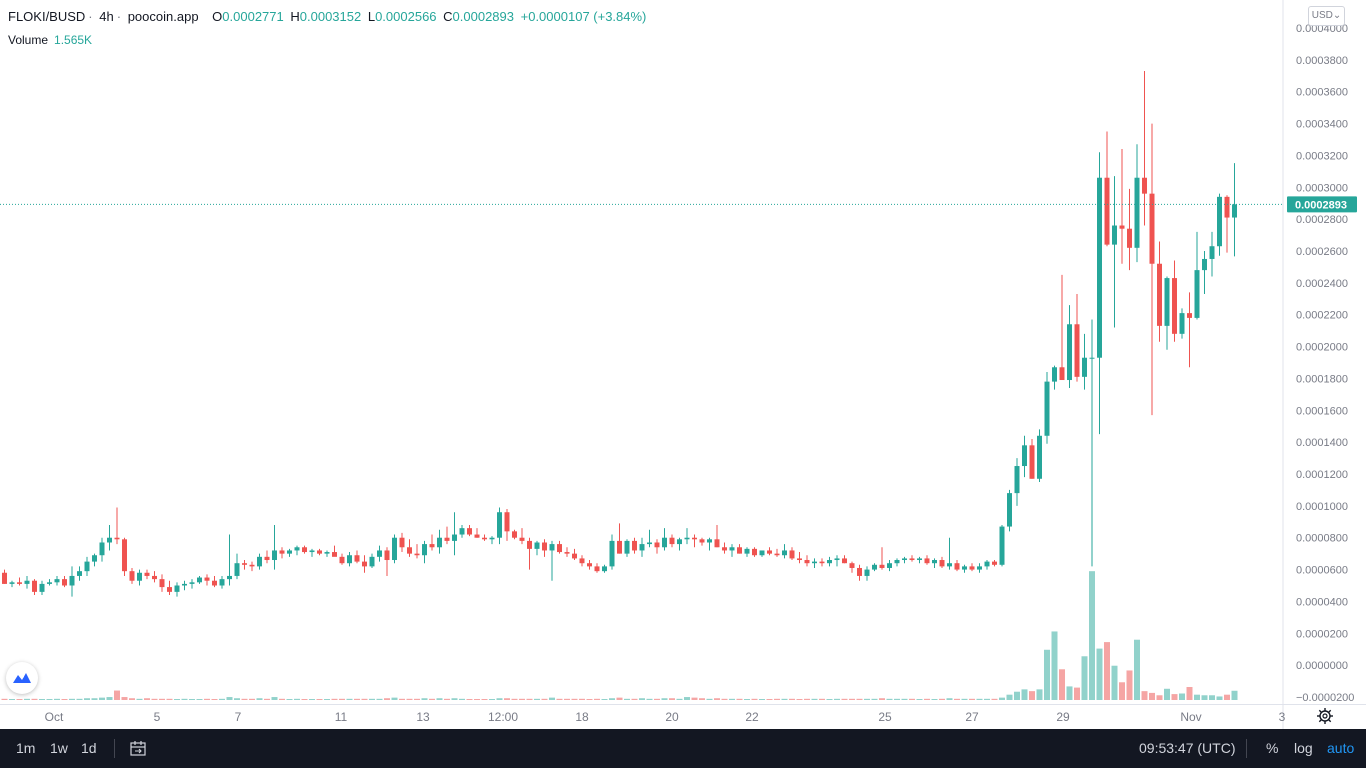 Image resolution: width=1366 pixels, height=768 pixels. Describe the element at coordinates (1272, 748) in the screenshot. I see `percent-scale-toggle: %` at that location.